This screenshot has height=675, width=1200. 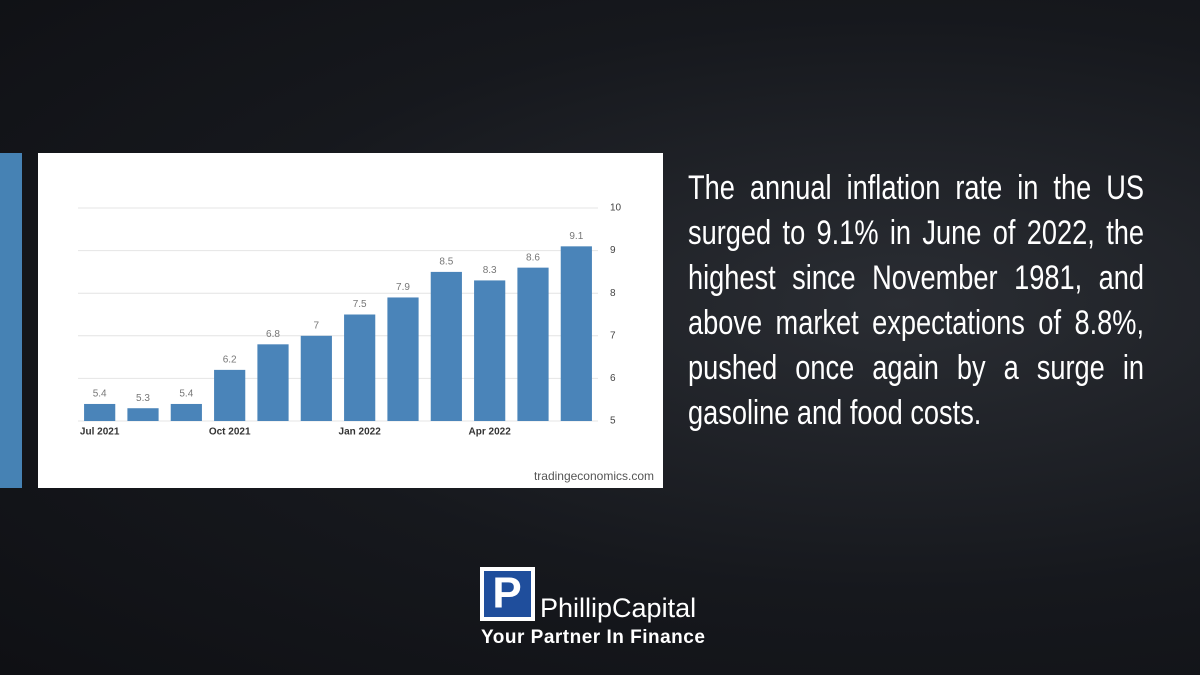 What do you see at coordinates (533, 257) in the screenshot?
I see `value-label: 8.6` at bounding box center [533, 257].